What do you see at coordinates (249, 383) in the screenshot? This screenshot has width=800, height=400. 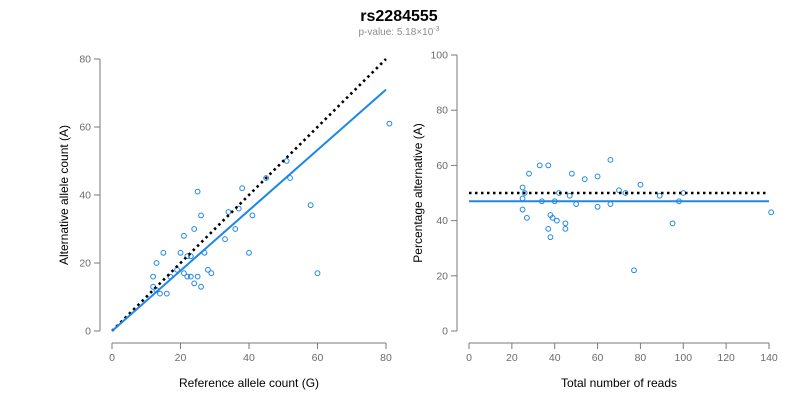 I see `x-axis-label: Reference allele count (G)` at bounding box center [249, 383].